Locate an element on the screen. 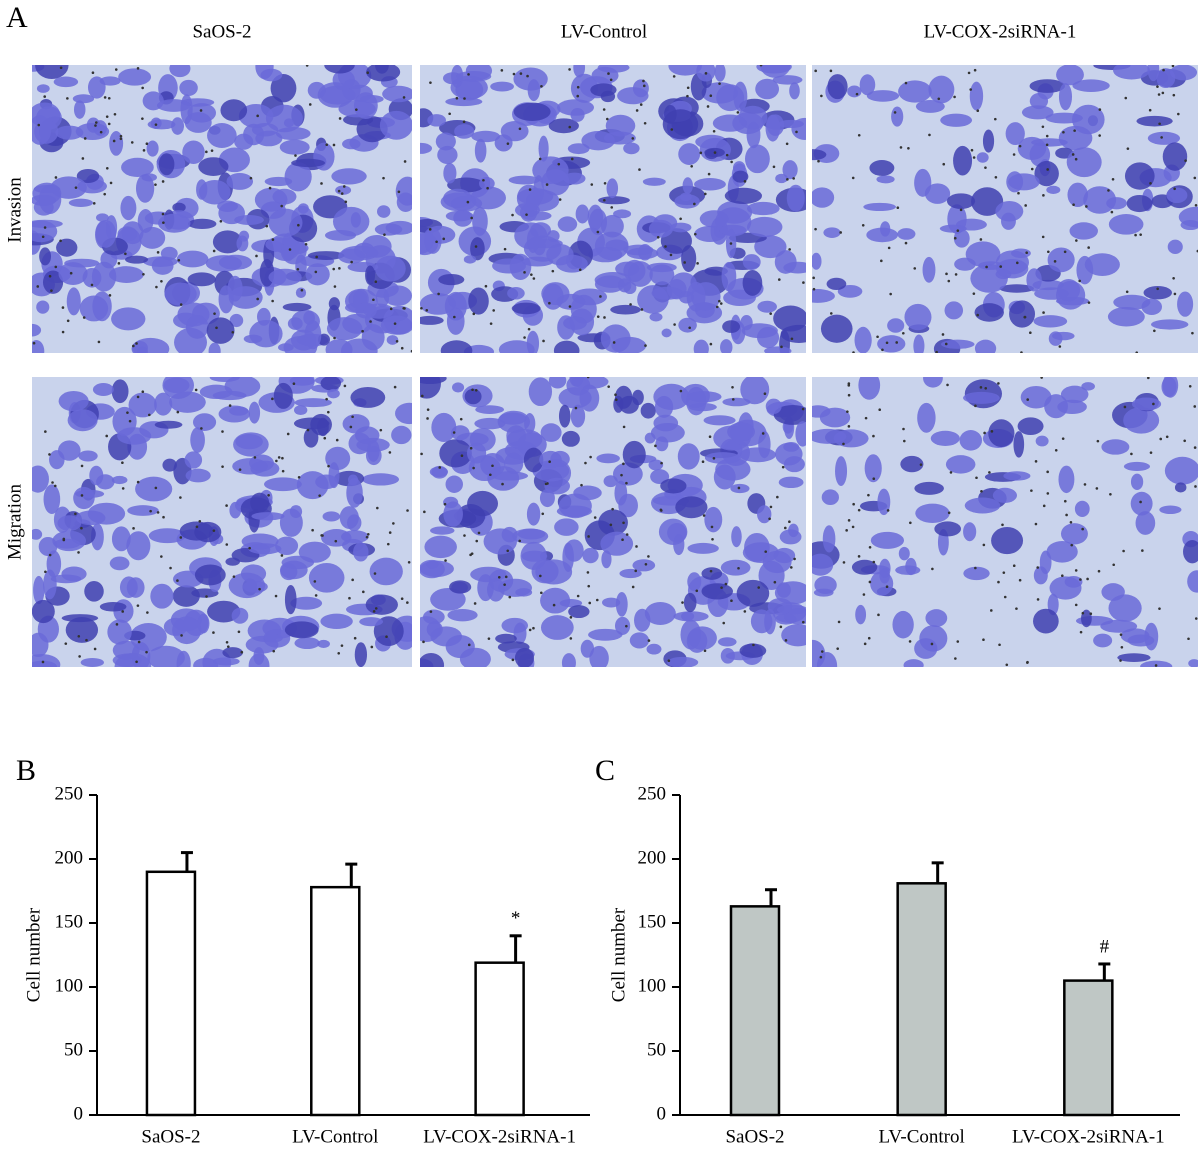 The image size is (1200, 1154). bar is located at coordinates (1088, 1048).